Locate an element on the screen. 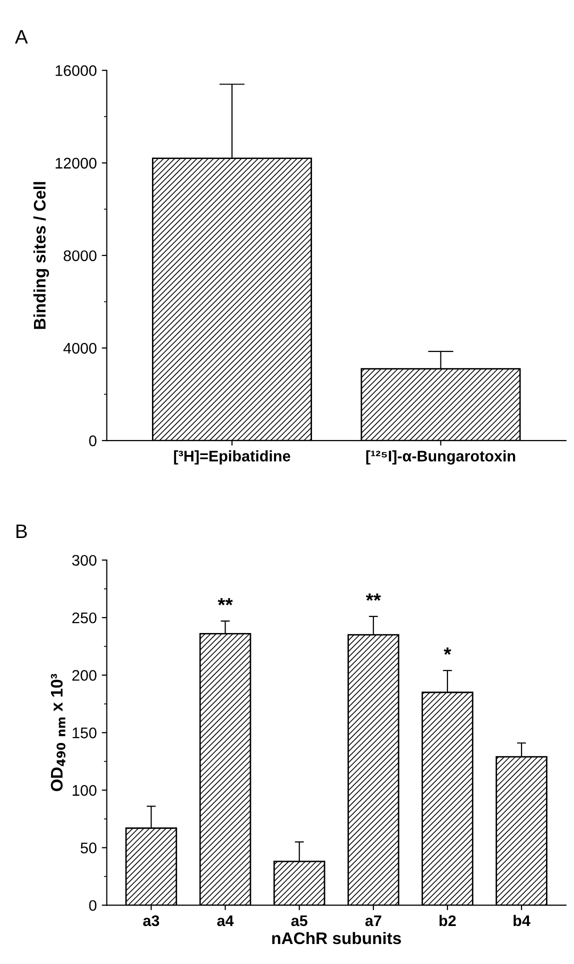 The height and width of the screenshot is (964, 574). x-tick-label: a4 is located at coordinates (225, 920).